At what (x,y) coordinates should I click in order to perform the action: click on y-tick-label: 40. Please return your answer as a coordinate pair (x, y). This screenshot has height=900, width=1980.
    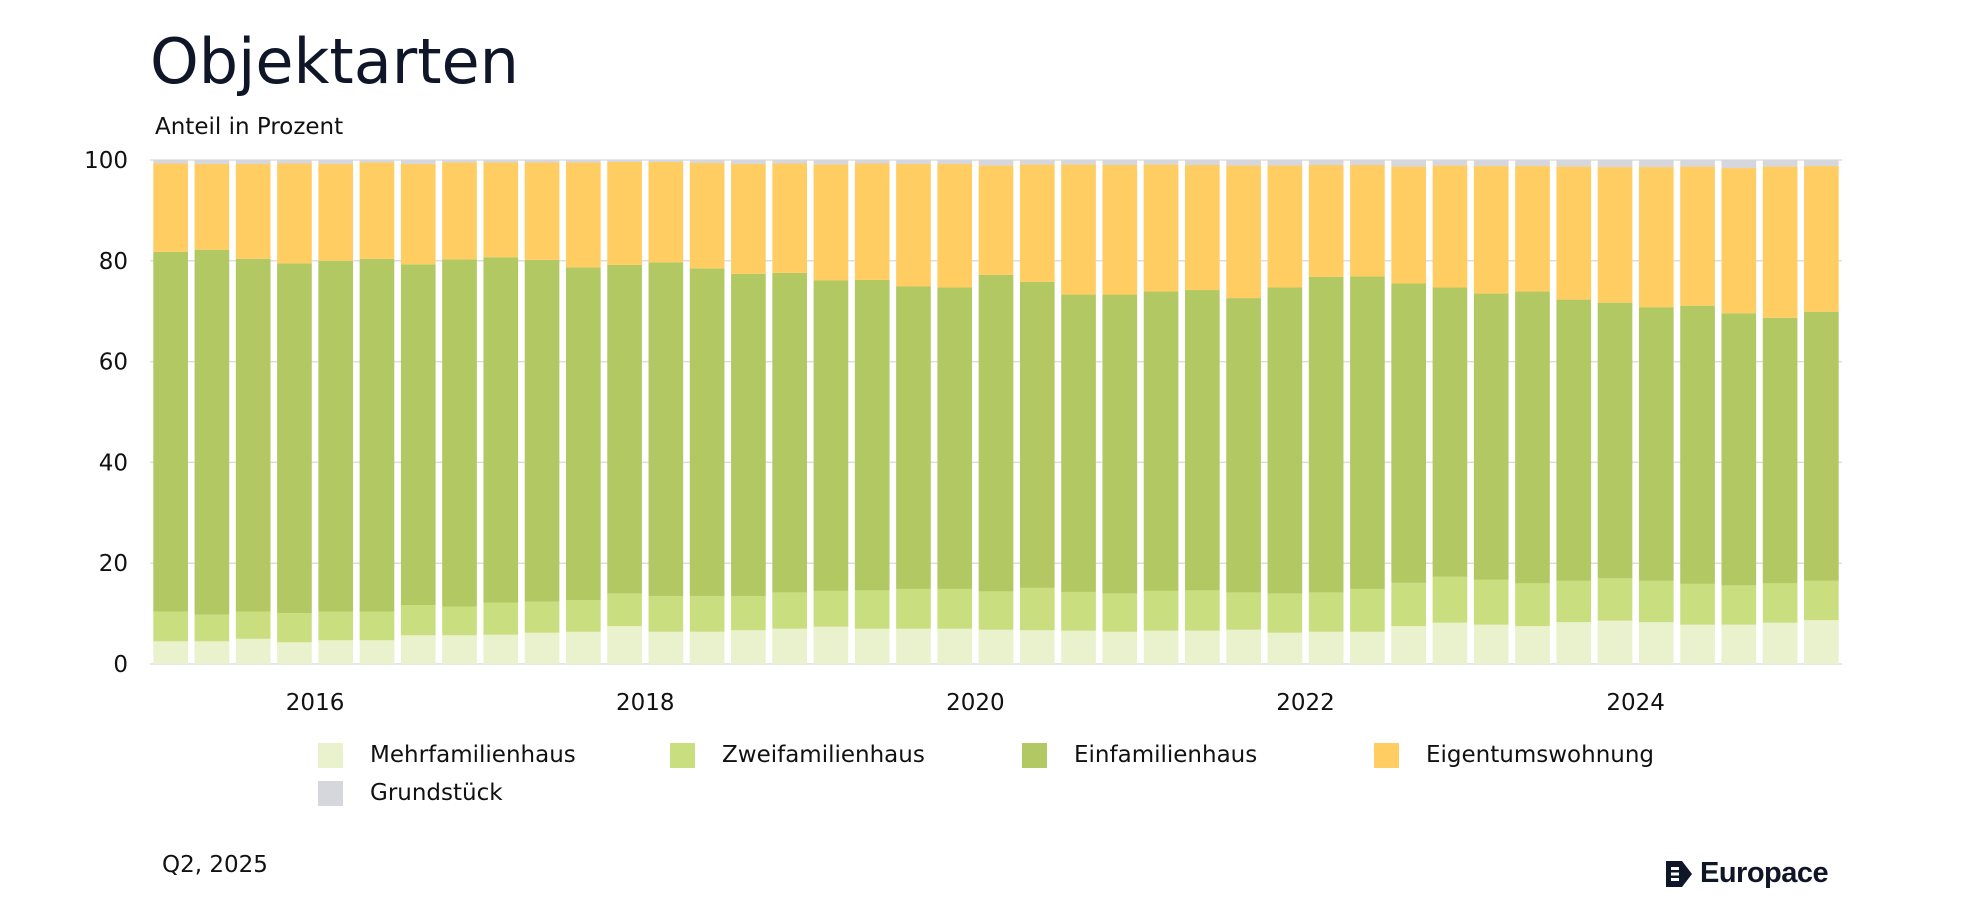
    Looking at the image, I should click on (113, 463).